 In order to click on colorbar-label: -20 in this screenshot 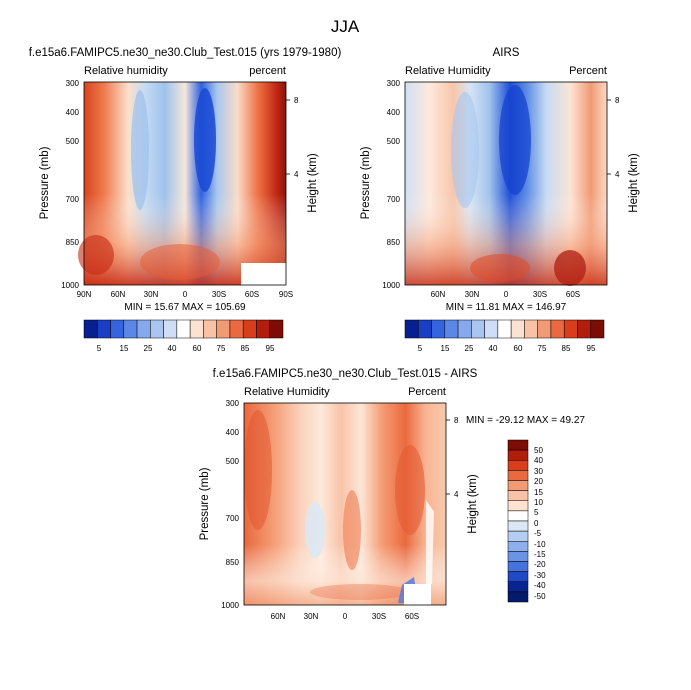, I will do `click(540, 564)`.